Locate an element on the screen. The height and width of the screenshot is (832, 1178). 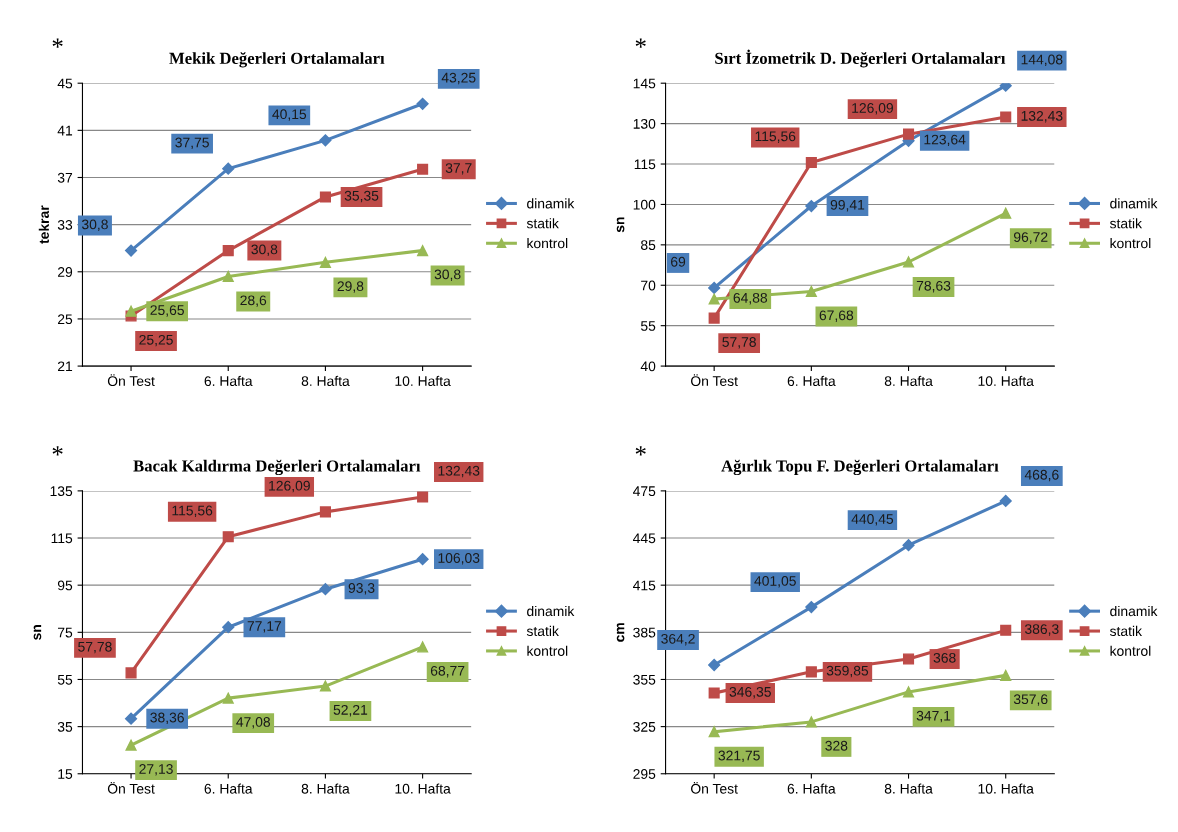
y-tick-label: 385 is located at coordinates (644, 632).